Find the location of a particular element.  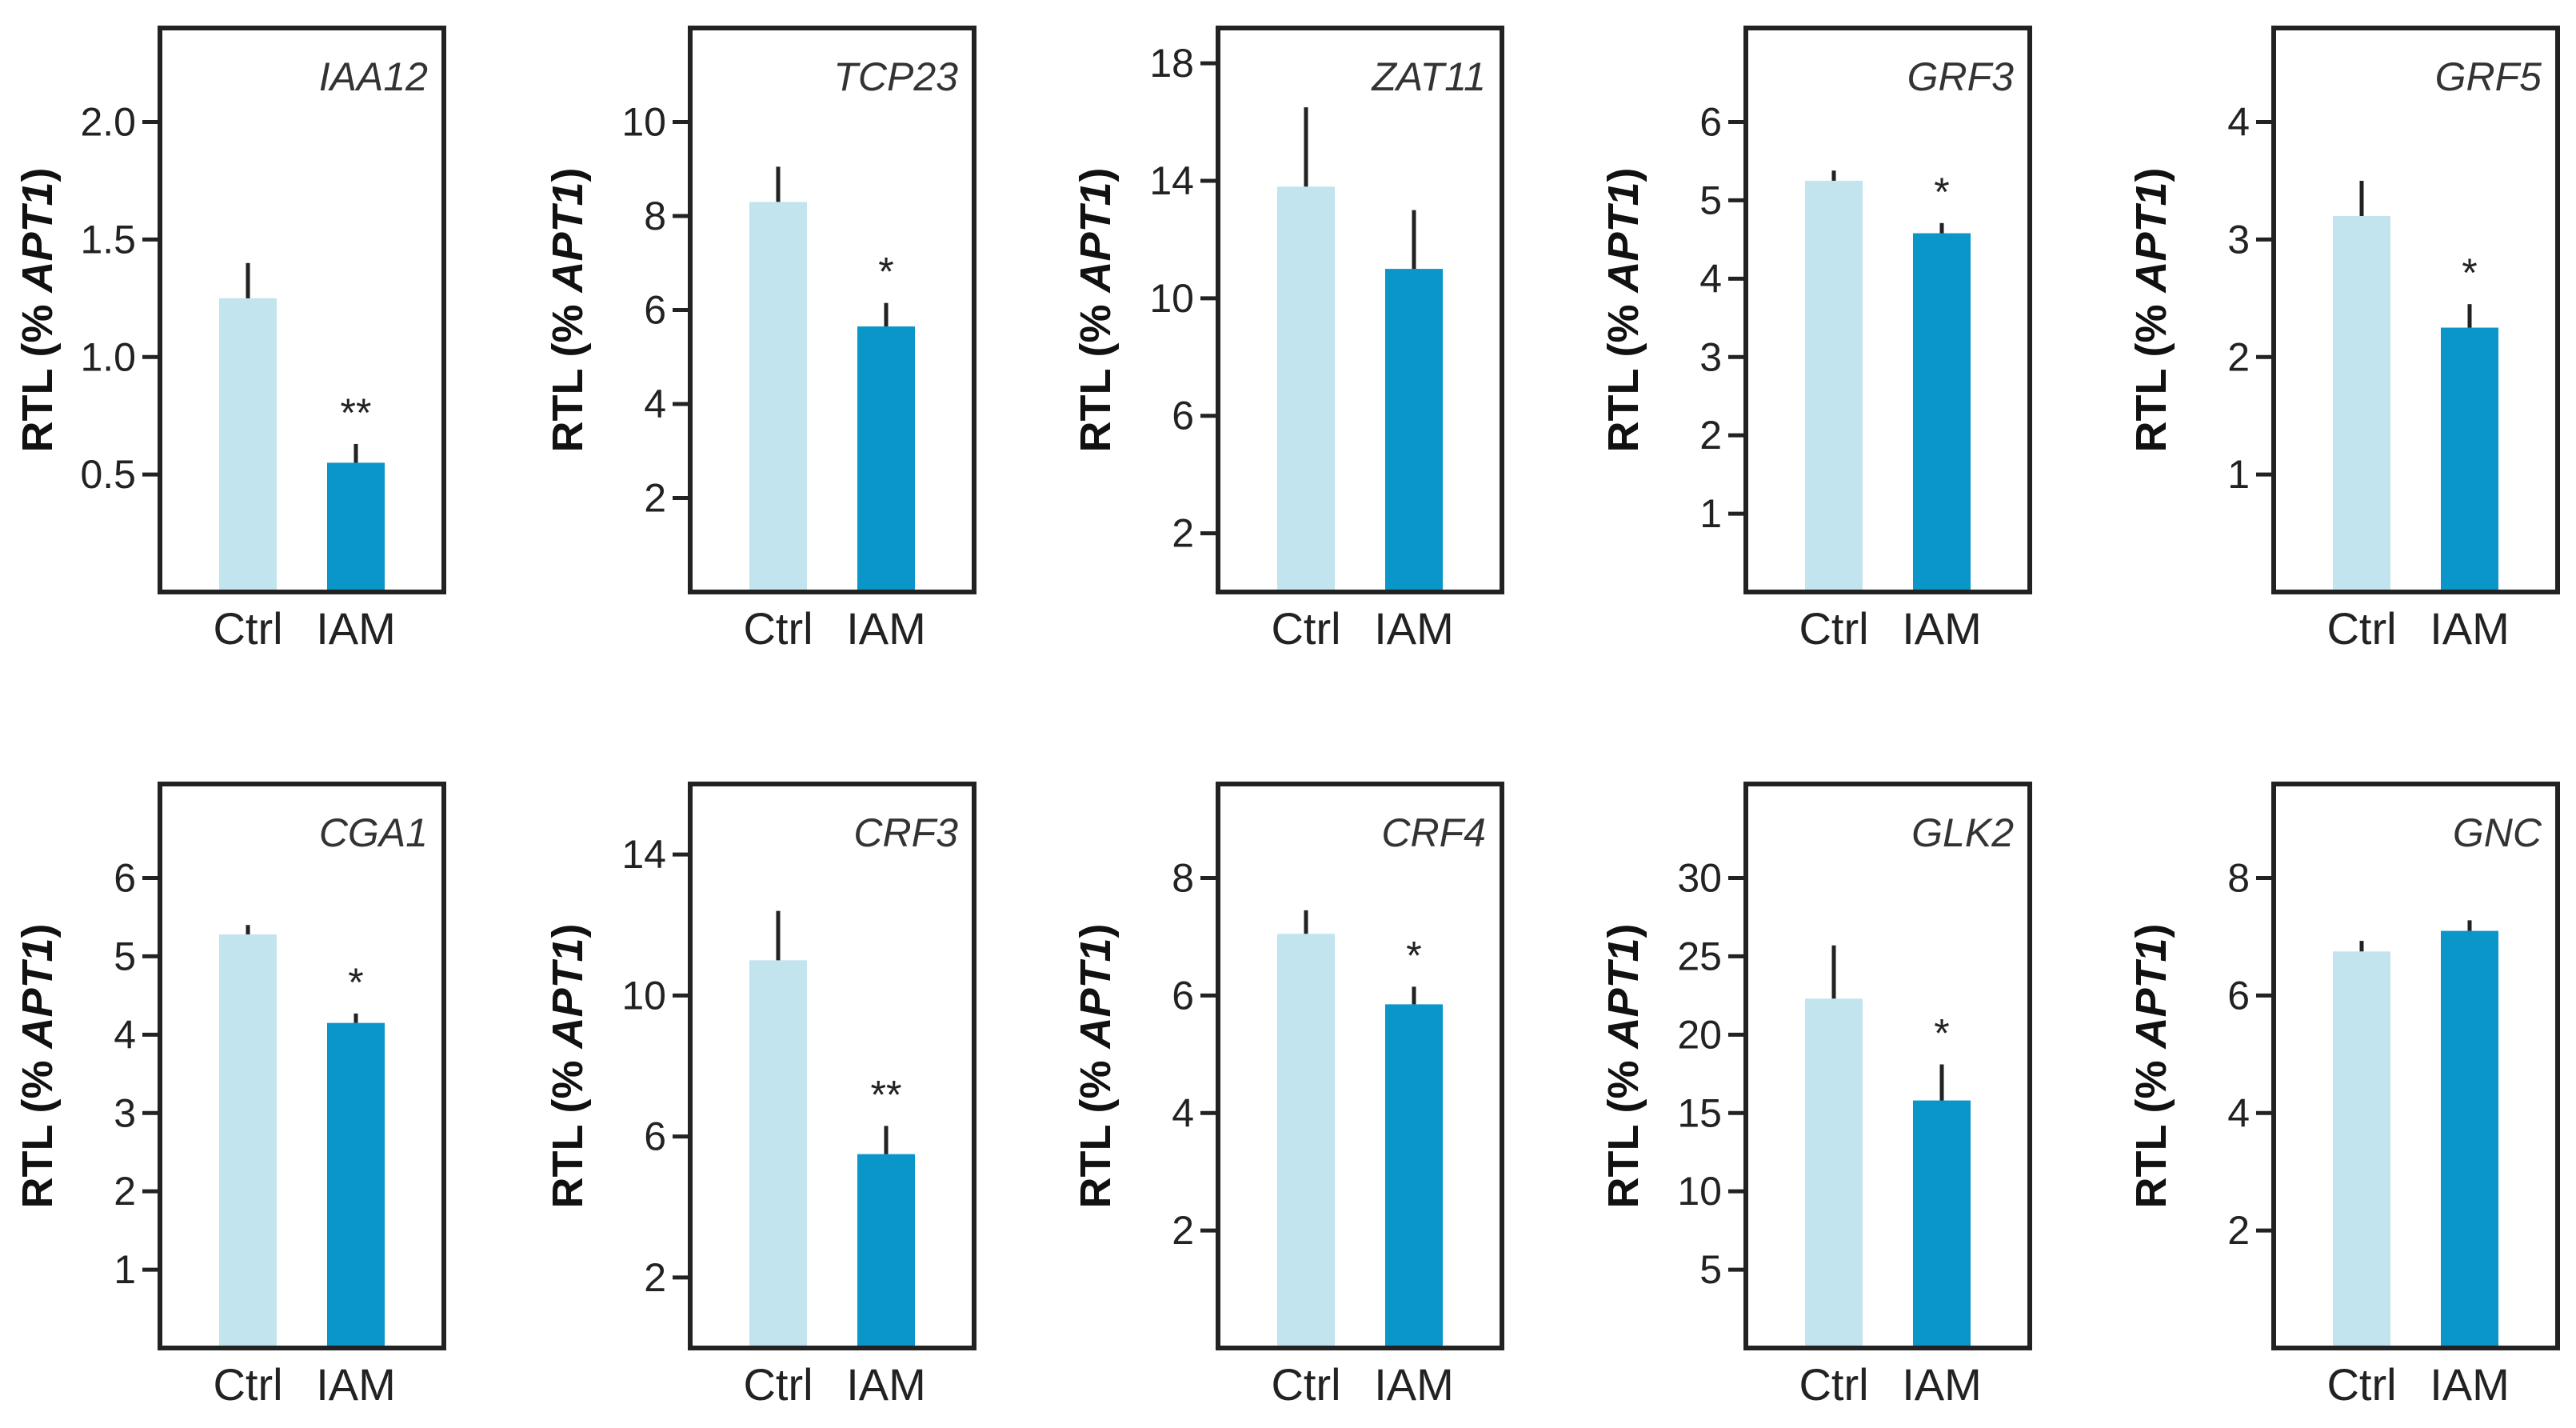

y-tick-label: 25 is located at coordinates (1699, 956).